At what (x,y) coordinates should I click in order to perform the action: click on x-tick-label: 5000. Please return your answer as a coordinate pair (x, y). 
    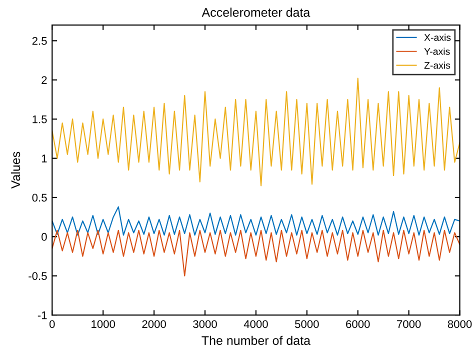
    Looking at the image, I should click on (307, 324).